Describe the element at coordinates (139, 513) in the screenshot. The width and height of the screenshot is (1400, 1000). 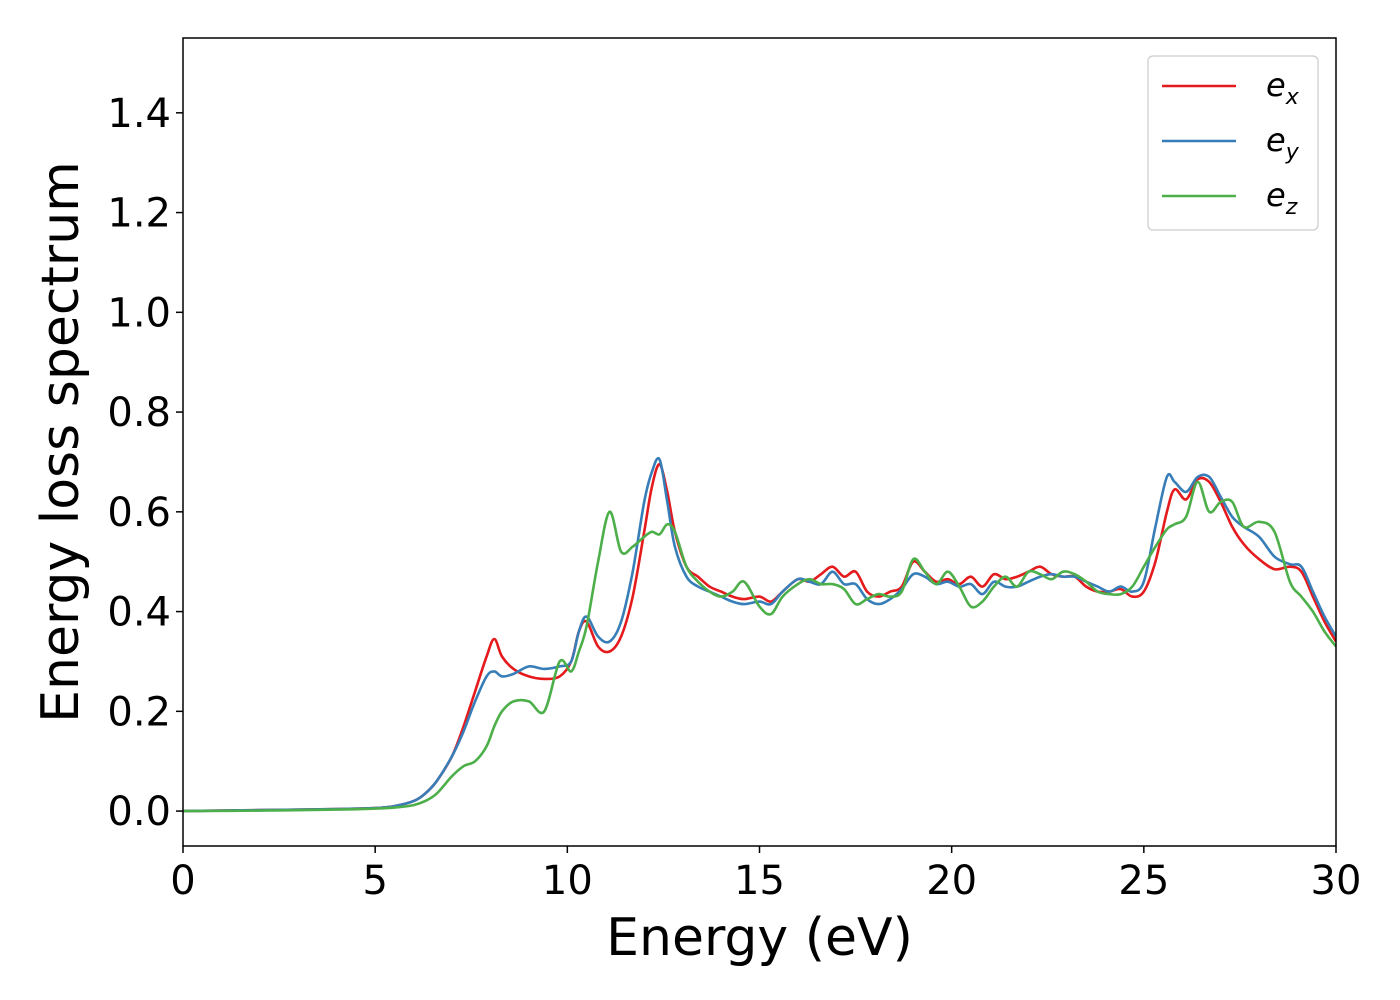
I see `y-tick-label: 0.6` at that location.